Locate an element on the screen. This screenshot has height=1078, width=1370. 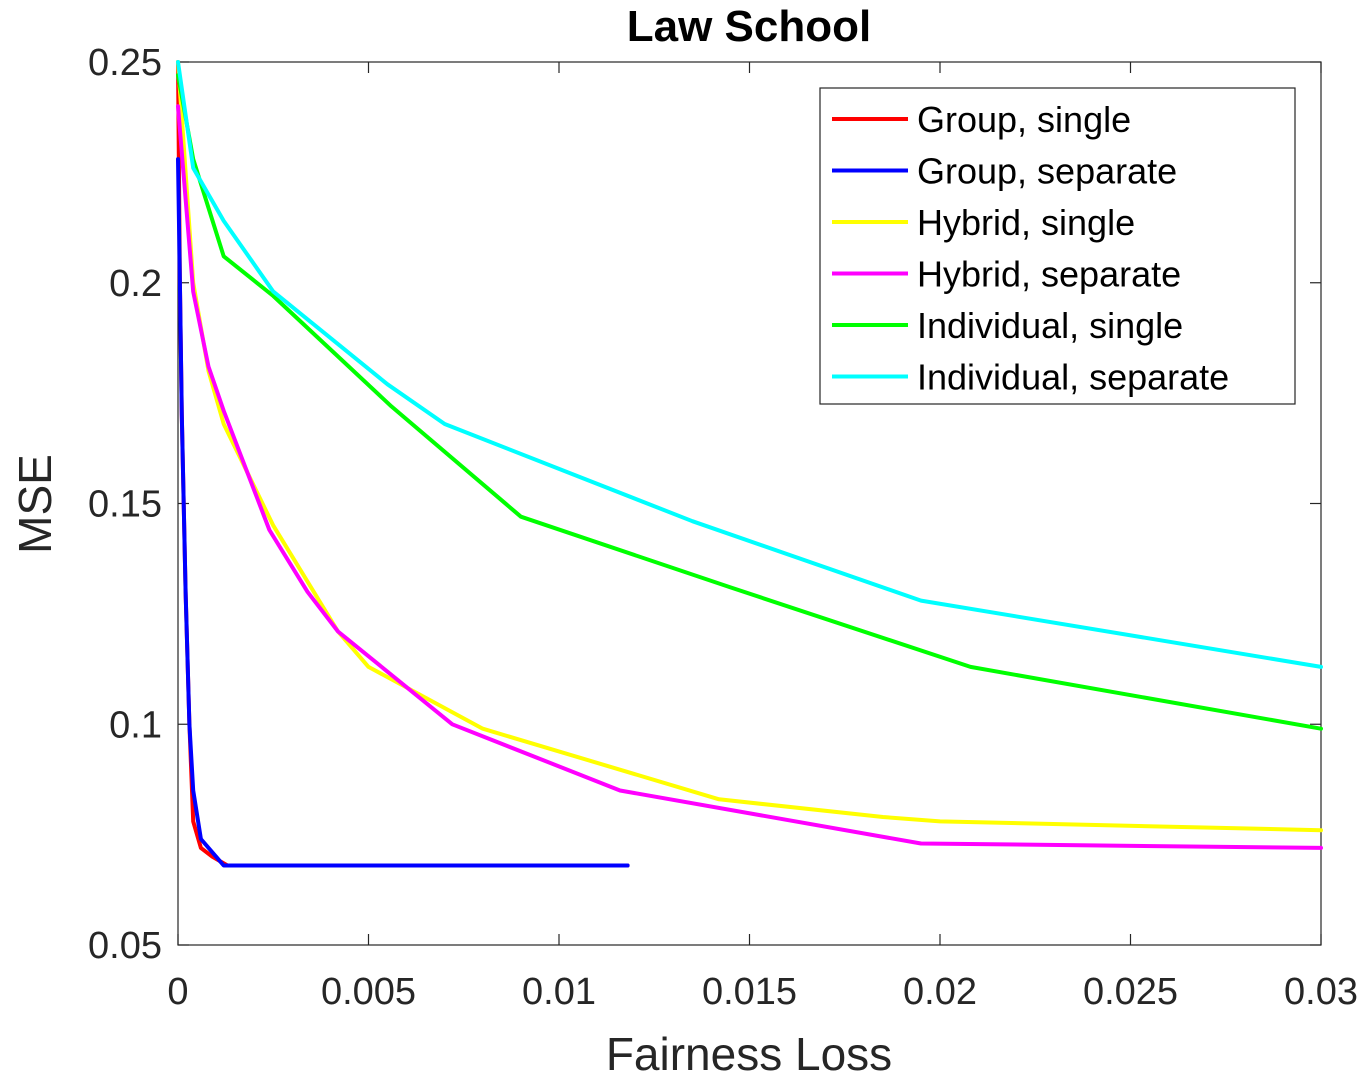
legend-label: Hybrid, single is located at coordinates (1026, 222).